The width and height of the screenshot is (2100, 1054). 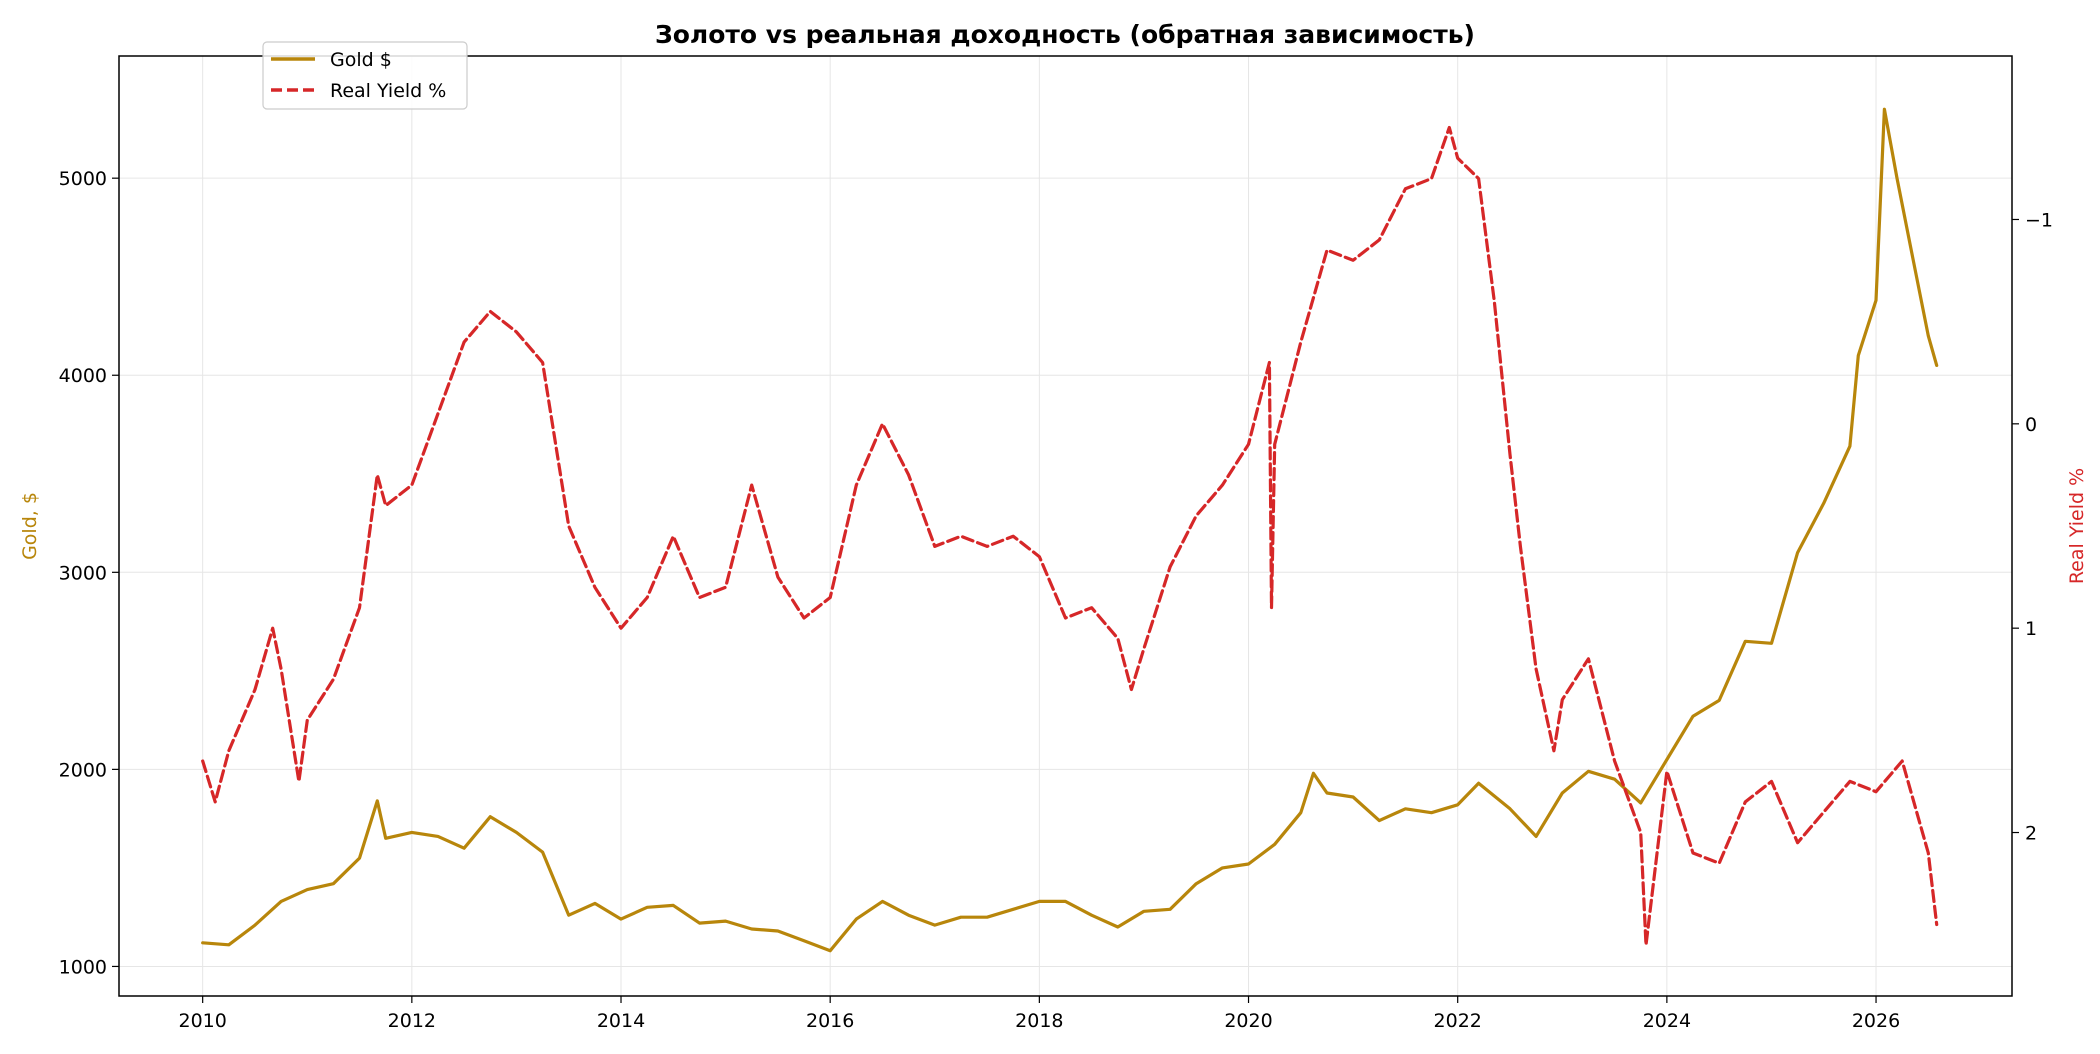 What do you see at coordinates (2039, 220) in the screenshot?
I see `y2-tick-label: −1` at bounding box center [2039, 220].